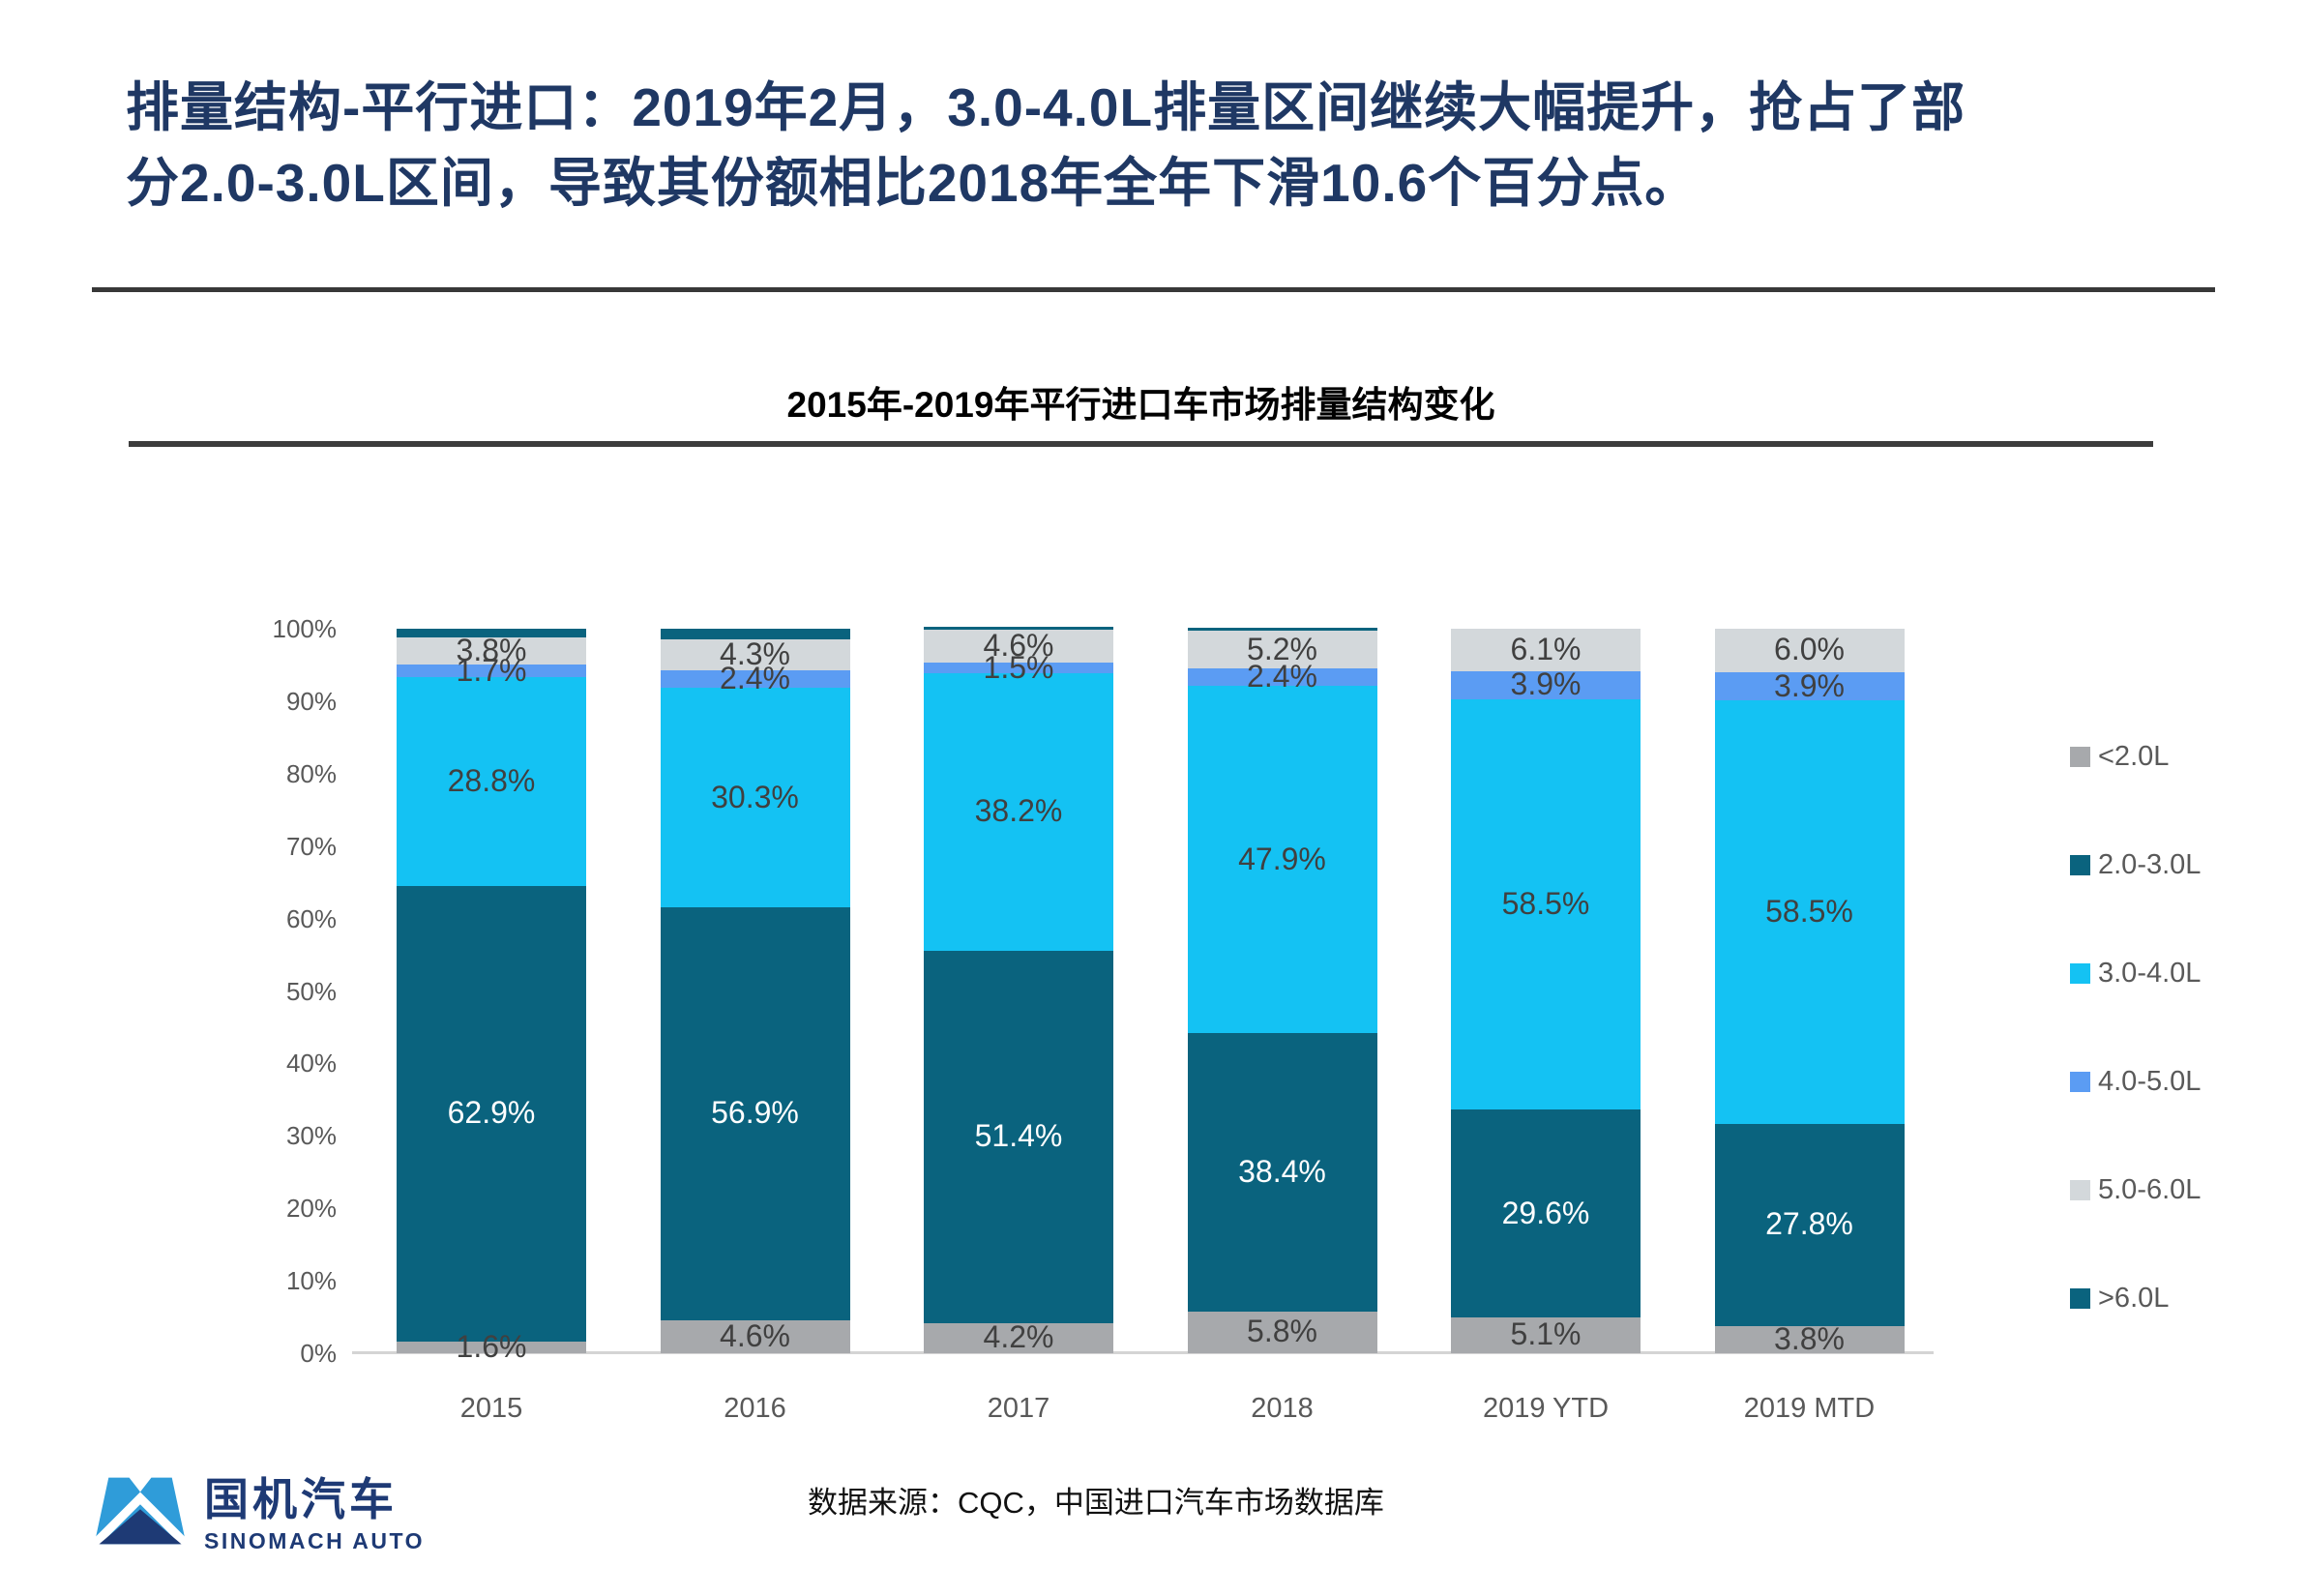 Image resolution: width=2306 pixels, height=1596 pixels. I want to click on bar-label: 38.2%, so click(1018, 811).